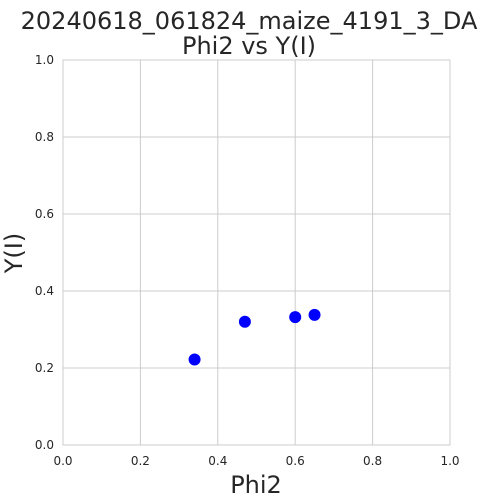 The width and height of the screenshot is (500, 500). What do you see at coordinates (44, 368) in the screenshot?
I see `y-tick-label: 0.2` at bounding box center [44, 368].